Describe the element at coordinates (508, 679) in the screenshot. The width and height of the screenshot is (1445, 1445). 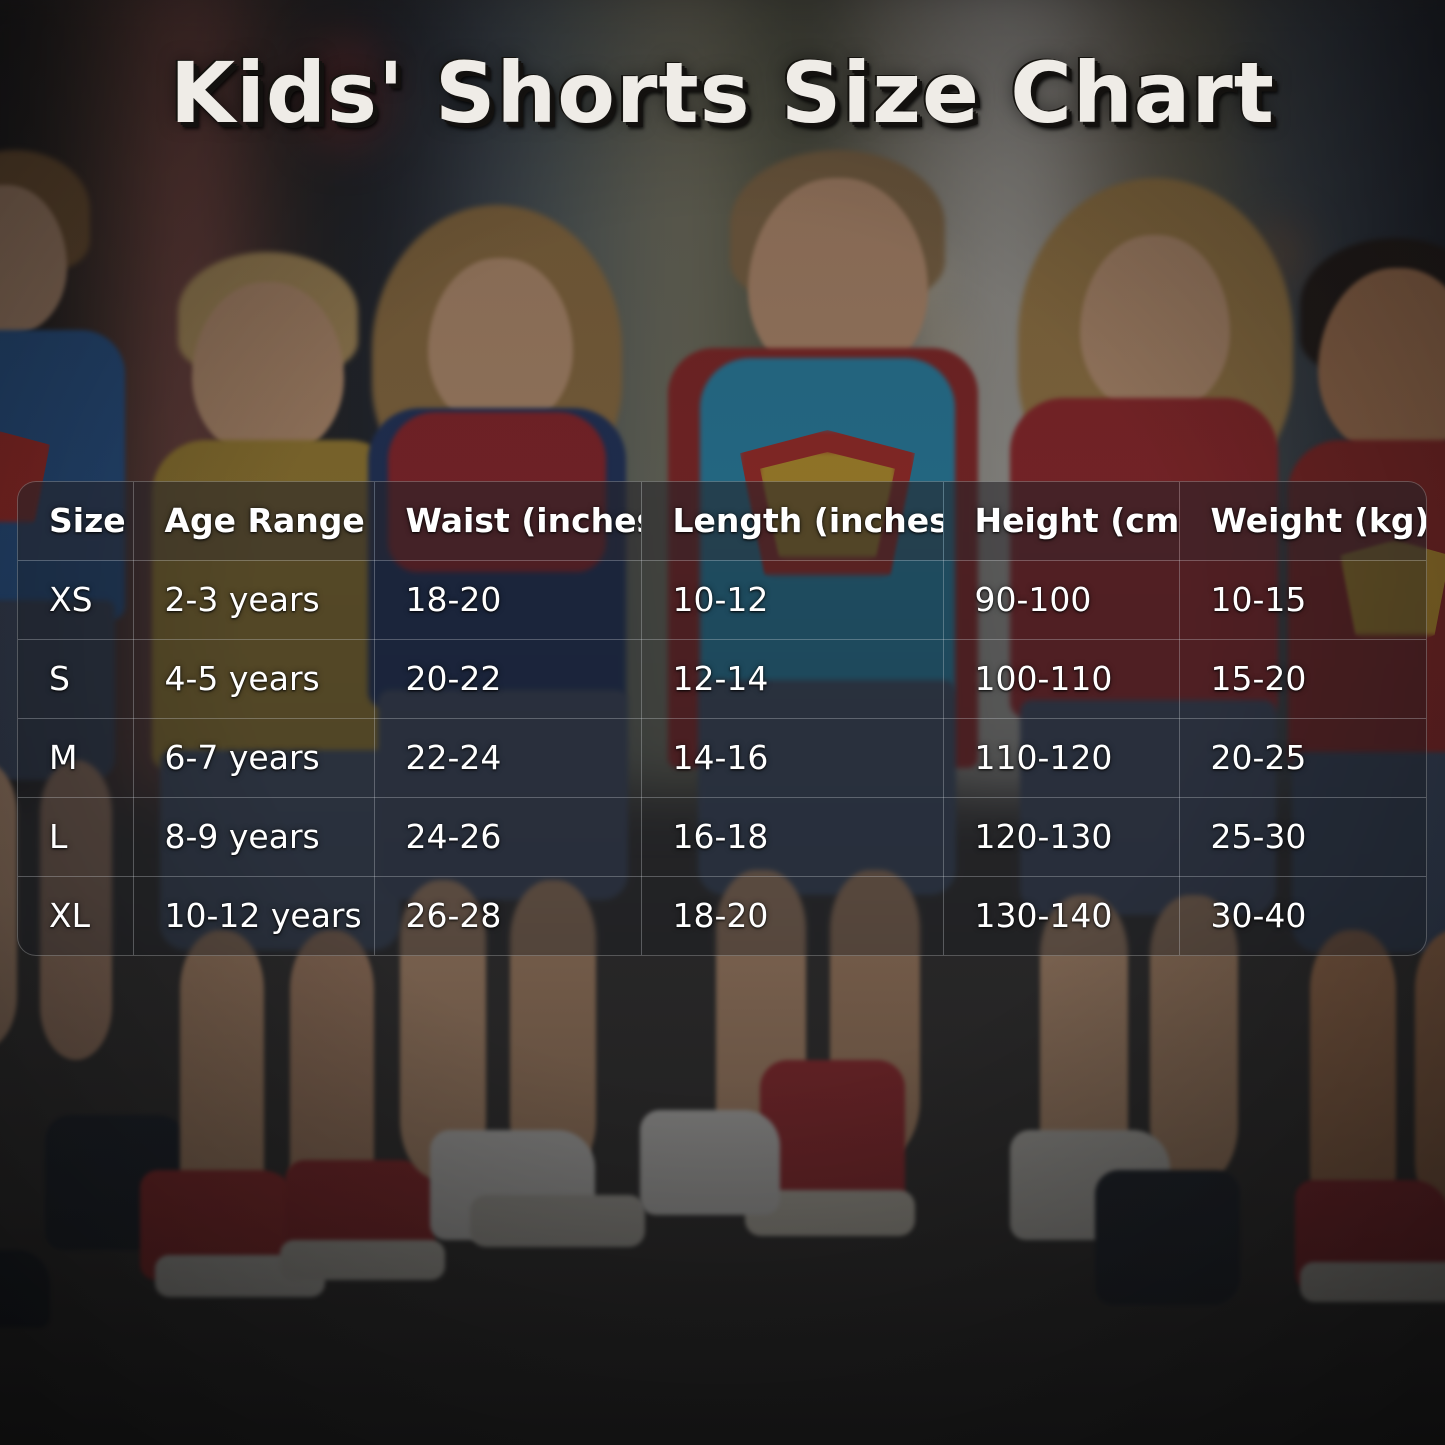
I see `cell-waist: 20-22` at that location.